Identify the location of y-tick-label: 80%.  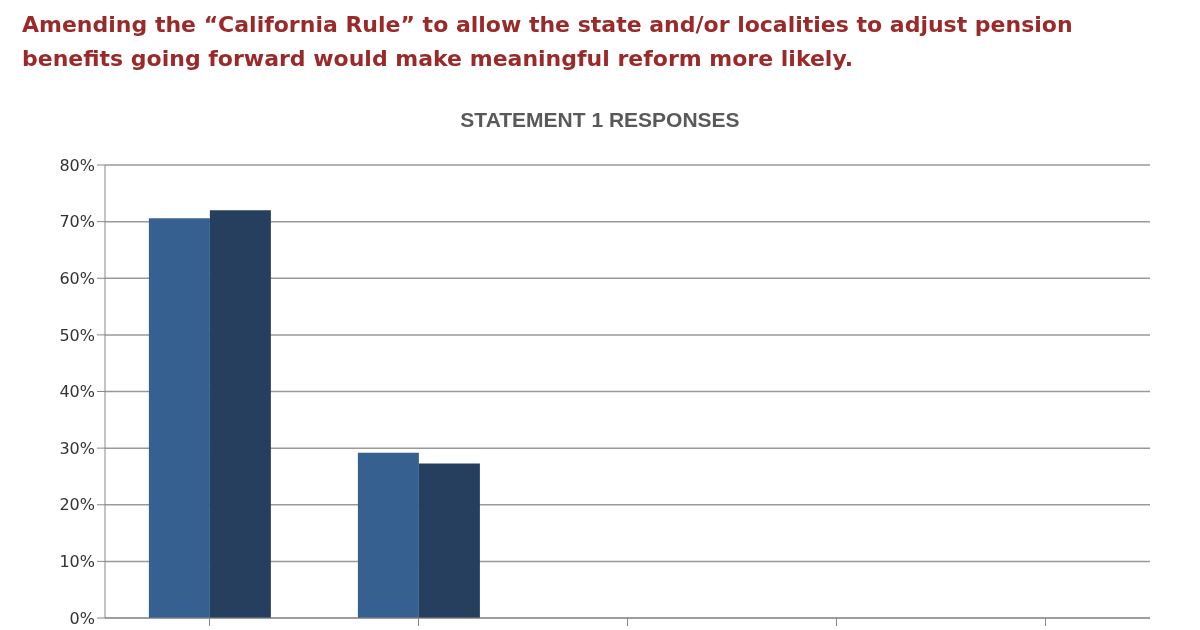
(77, 165).